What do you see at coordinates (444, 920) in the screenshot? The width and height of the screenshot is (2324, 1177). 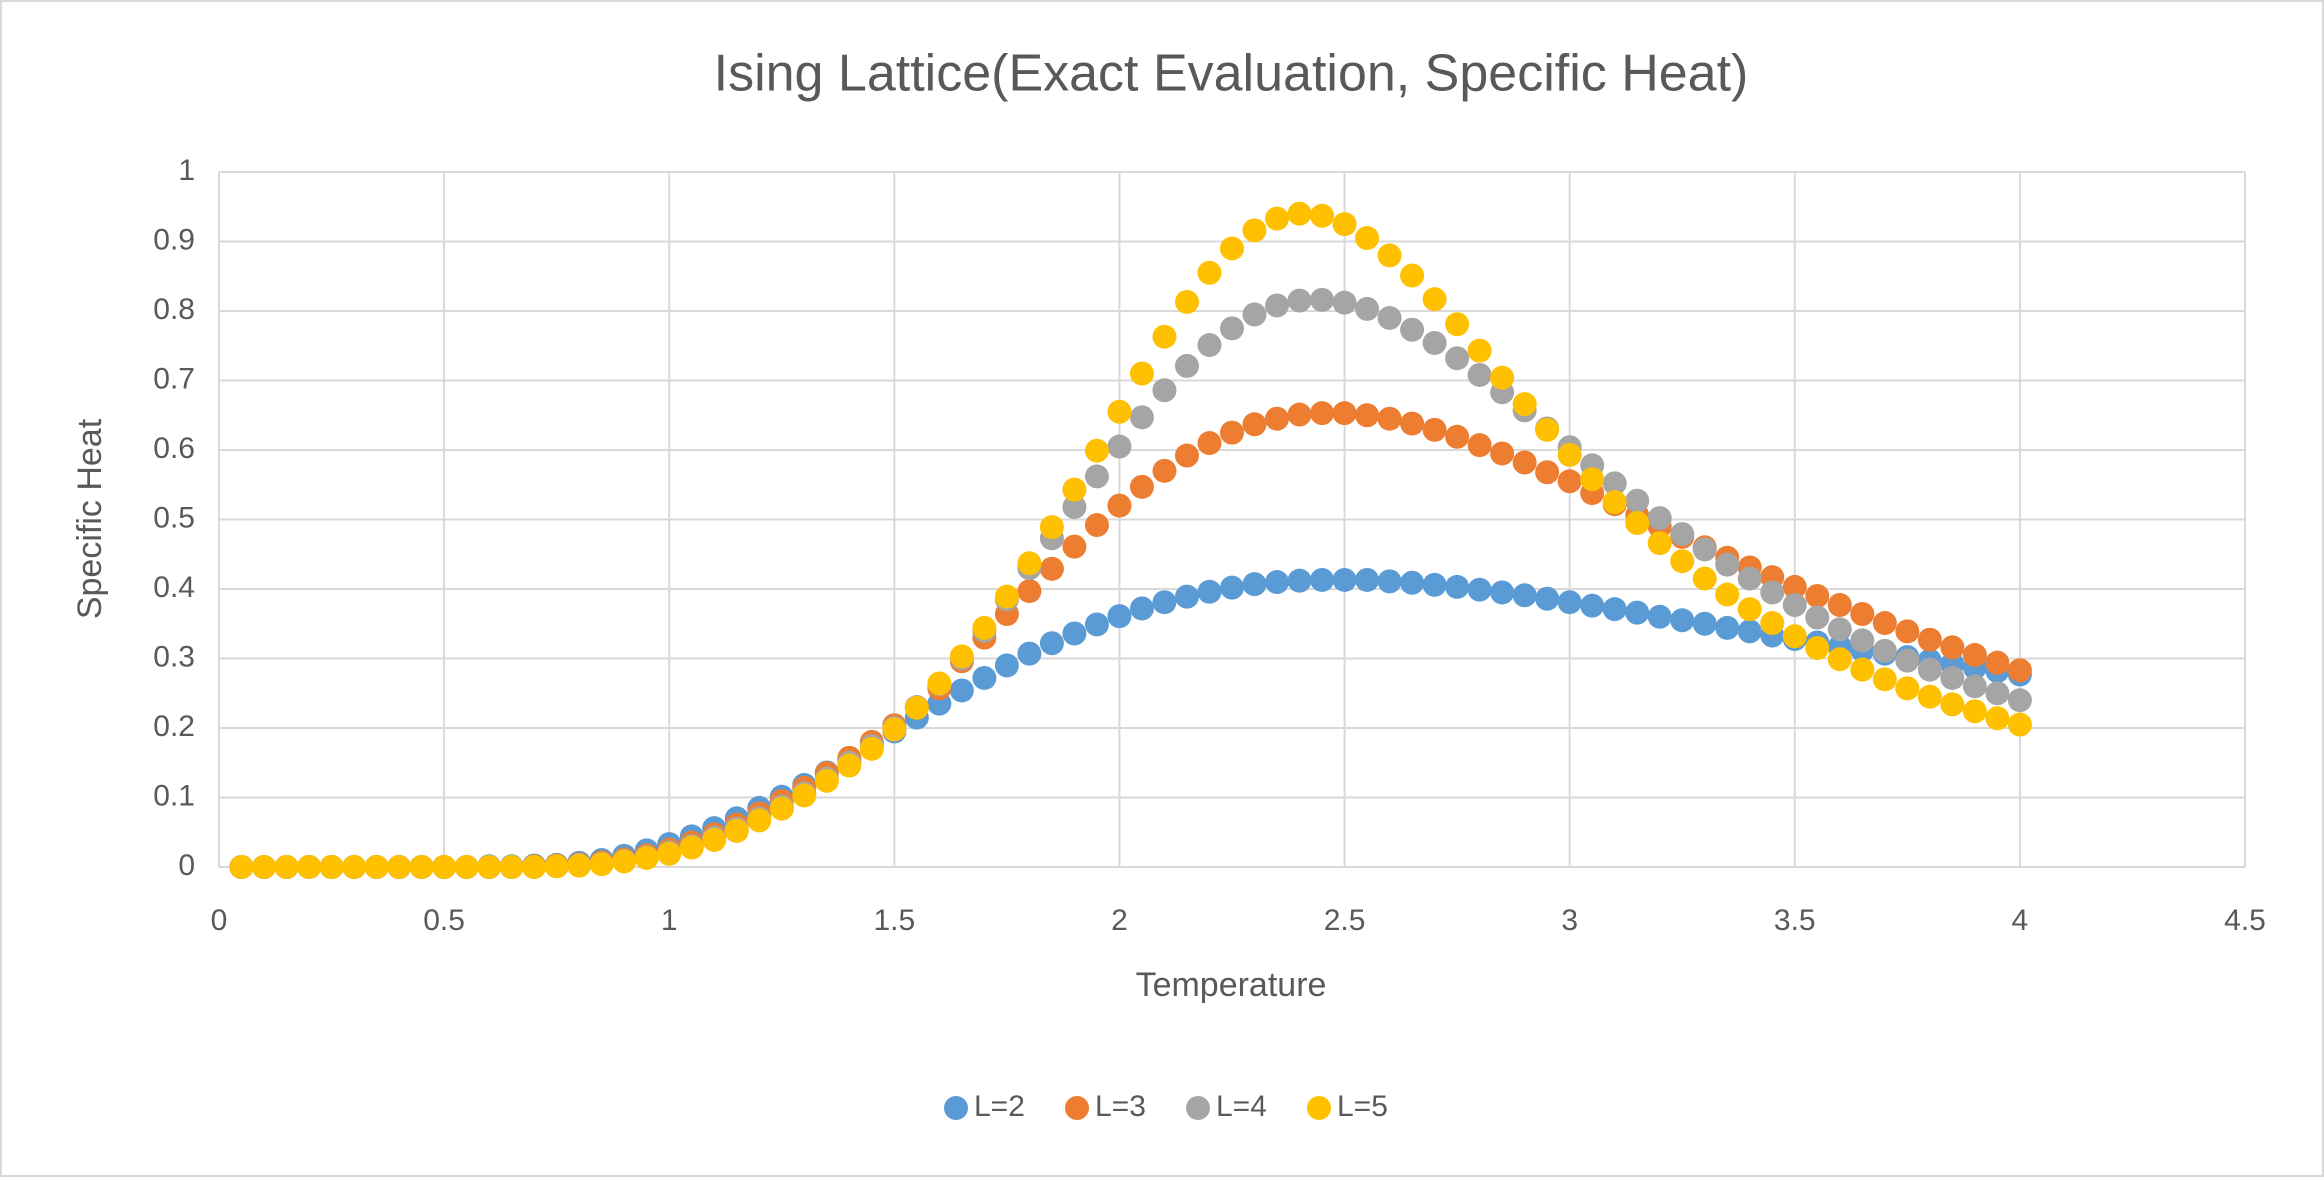 I see `x-tick-label: 0.5` at bounding box center [444, 920].